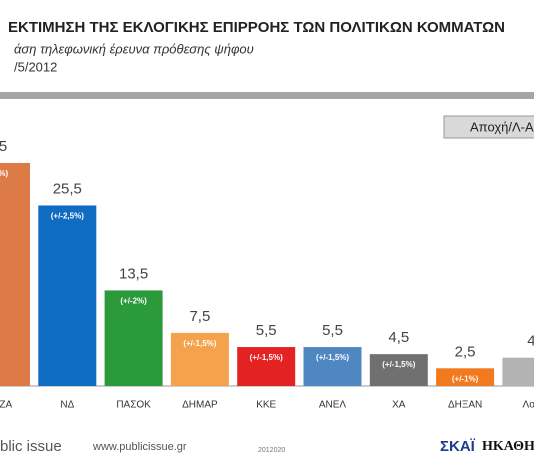 This screenshot has width=534, height=462. Describe the element at coordinates (4, 173) in the screenshot. I see `error-label: 3%)` at that location.